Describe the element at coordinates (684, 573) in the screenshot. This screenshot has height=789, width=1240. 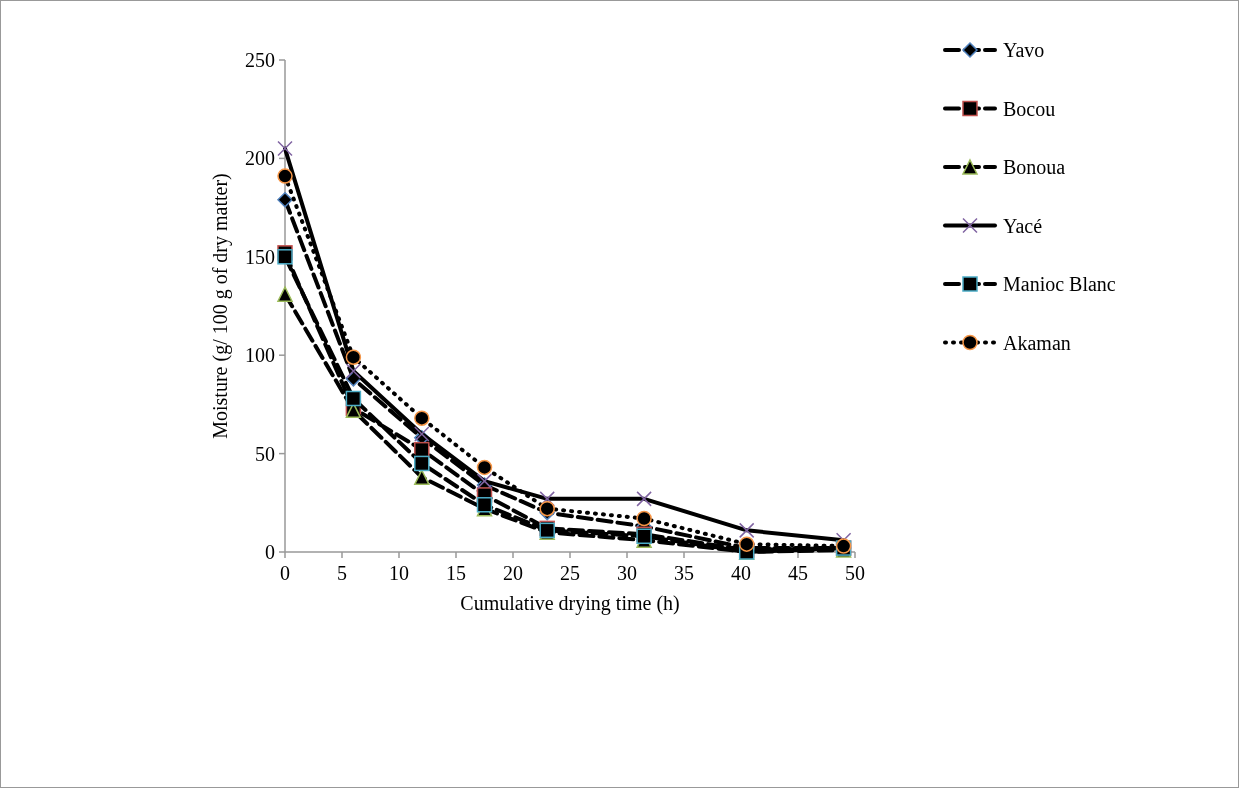
I see `x-tick-label: 35` at that location.